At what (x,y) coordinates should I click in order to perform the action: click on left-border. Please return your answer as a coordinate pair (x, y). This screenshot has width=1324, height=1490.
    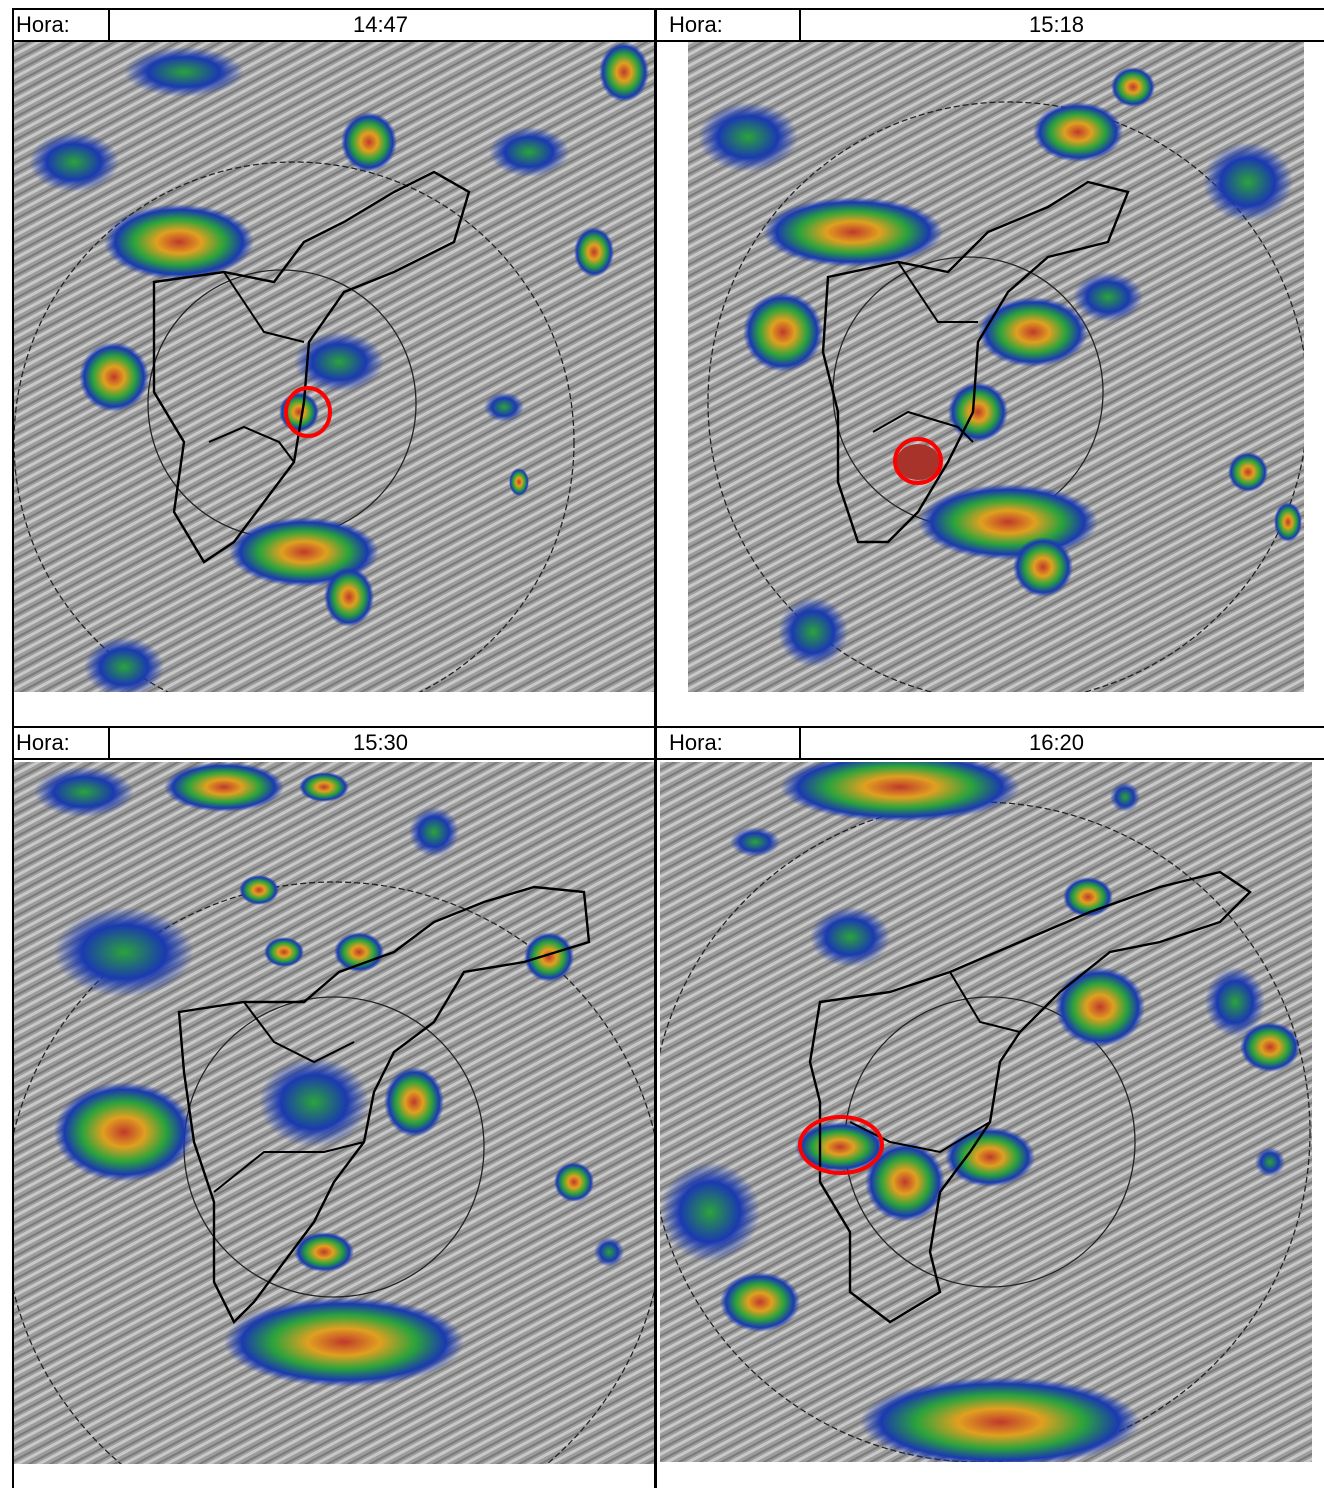
    Looking at the image, I should click on (13, 748).